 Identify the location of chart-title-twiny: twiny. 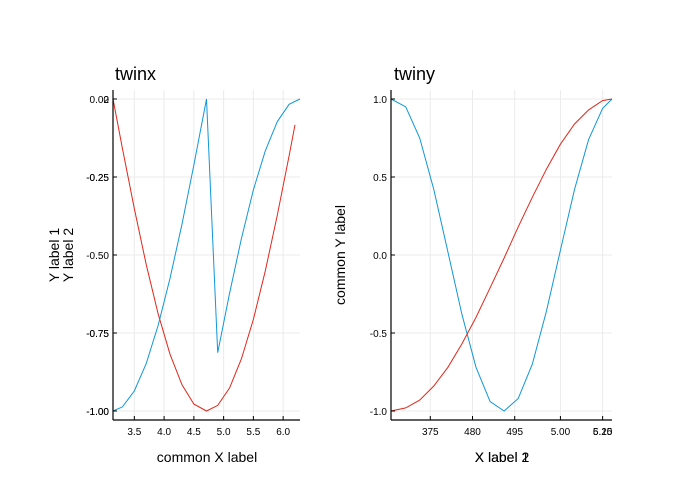
(414, 74).